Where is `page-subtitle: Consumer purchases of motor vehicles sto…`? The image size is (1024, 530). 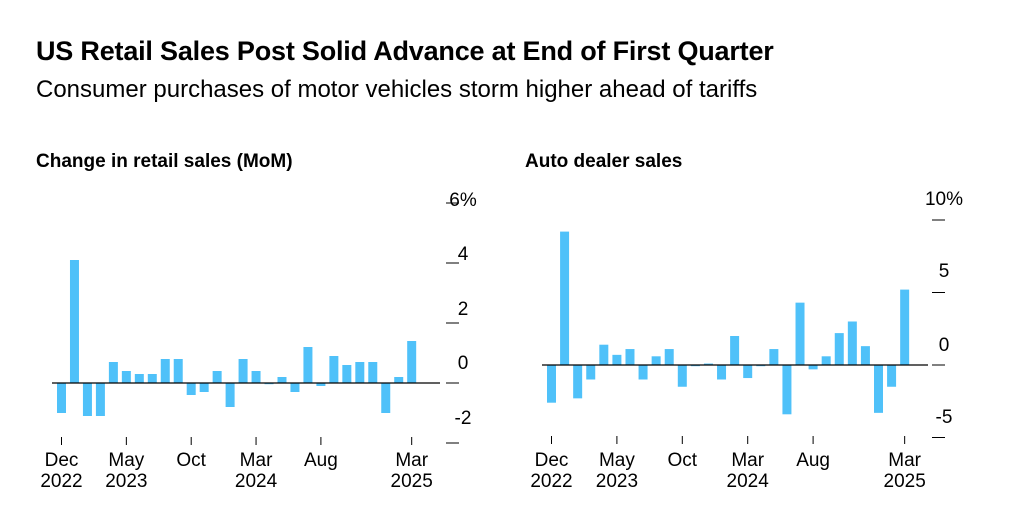 page-subtitle: Consumer purchases of motor vehicles sto… is located at coordinates (397, 89).